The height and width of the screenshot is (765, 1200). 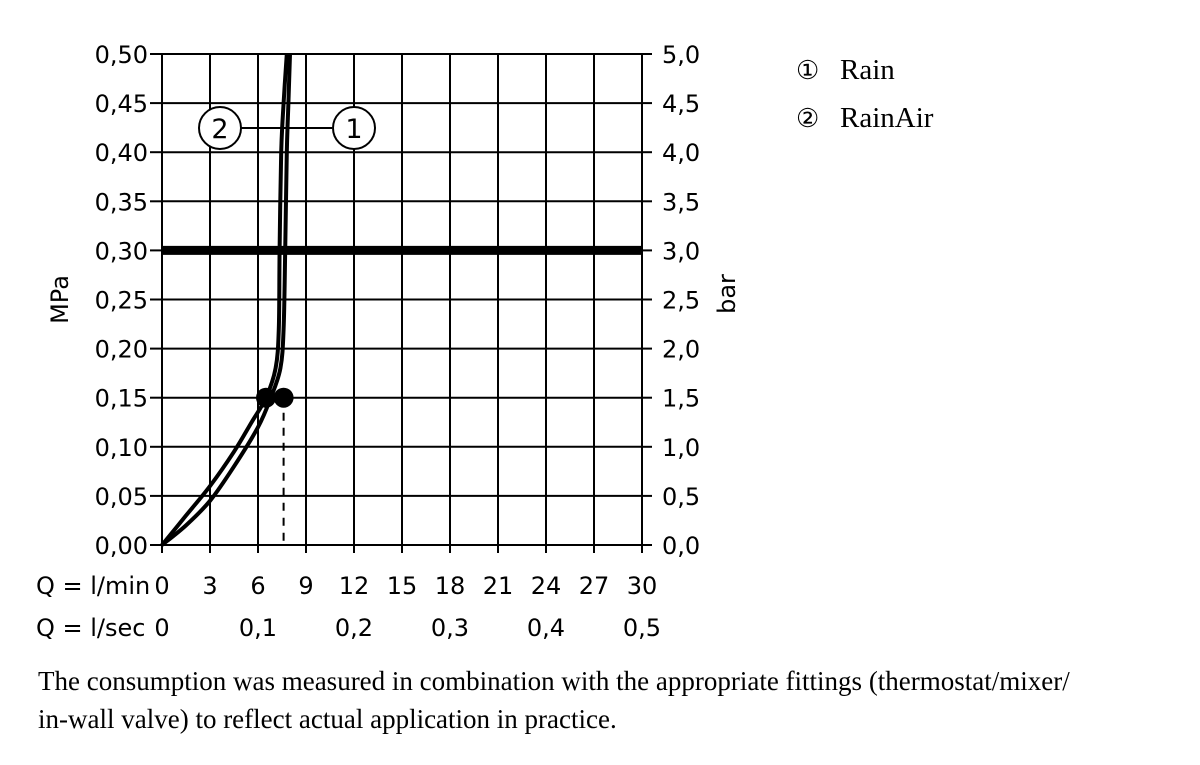 I want to click on legend-label-0: Rain, so click(x=867, y=70).